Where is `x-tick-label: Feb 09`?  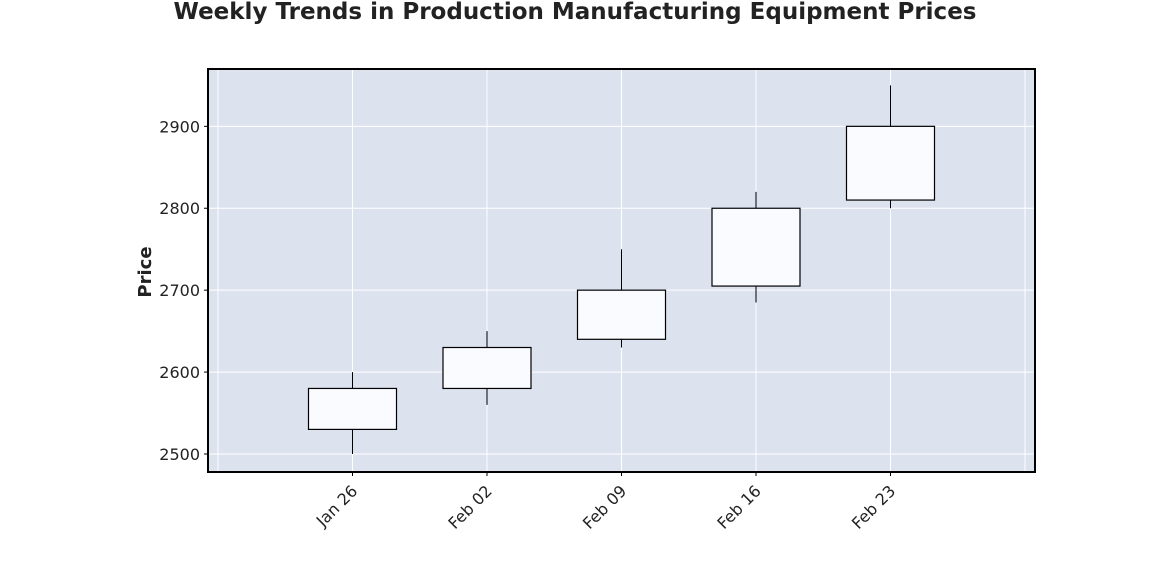
x-tick-label: Feb 09 is located at coordinates (604, 506).